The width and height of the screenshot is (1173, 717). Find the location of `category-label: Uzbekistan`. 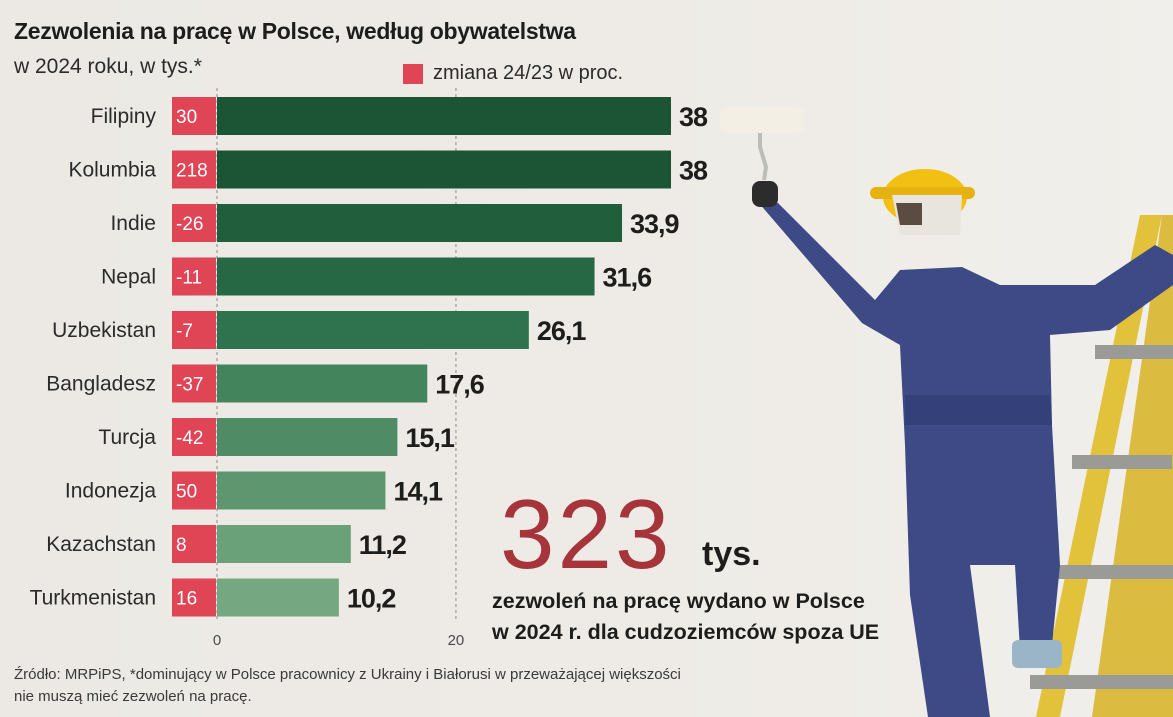

category-label: Uzbekistan is located at coordinates (104, 330).